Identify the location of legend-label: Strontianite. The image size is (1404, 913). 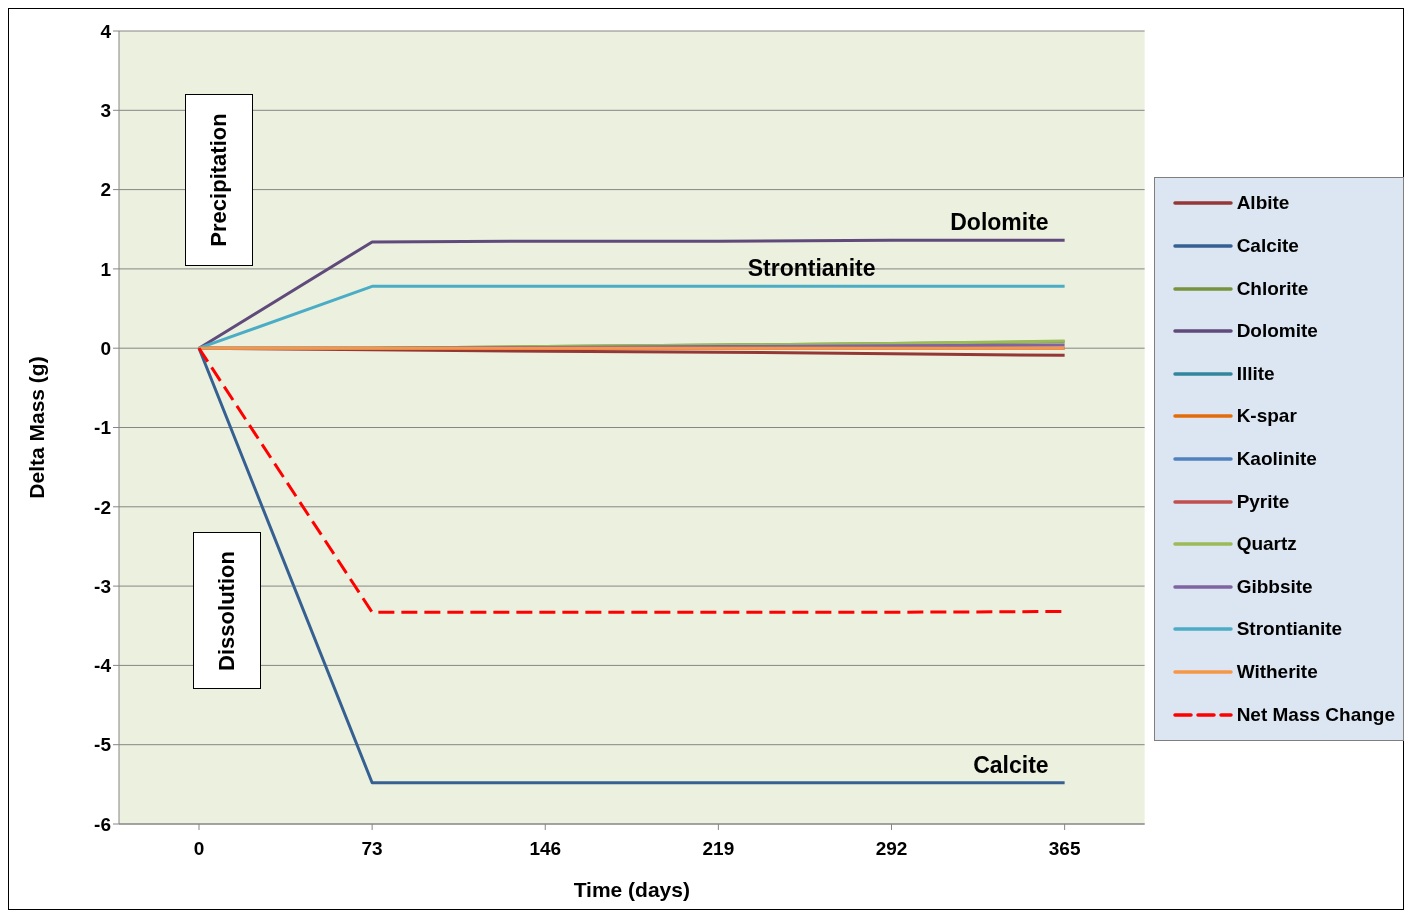
(1289, 629).